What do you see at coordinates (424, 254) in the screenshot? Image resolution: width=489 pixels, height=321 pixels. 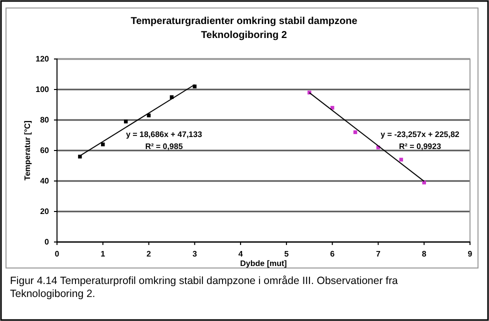 I see `x-tick-label: 8` at bounding box center [424, 254].